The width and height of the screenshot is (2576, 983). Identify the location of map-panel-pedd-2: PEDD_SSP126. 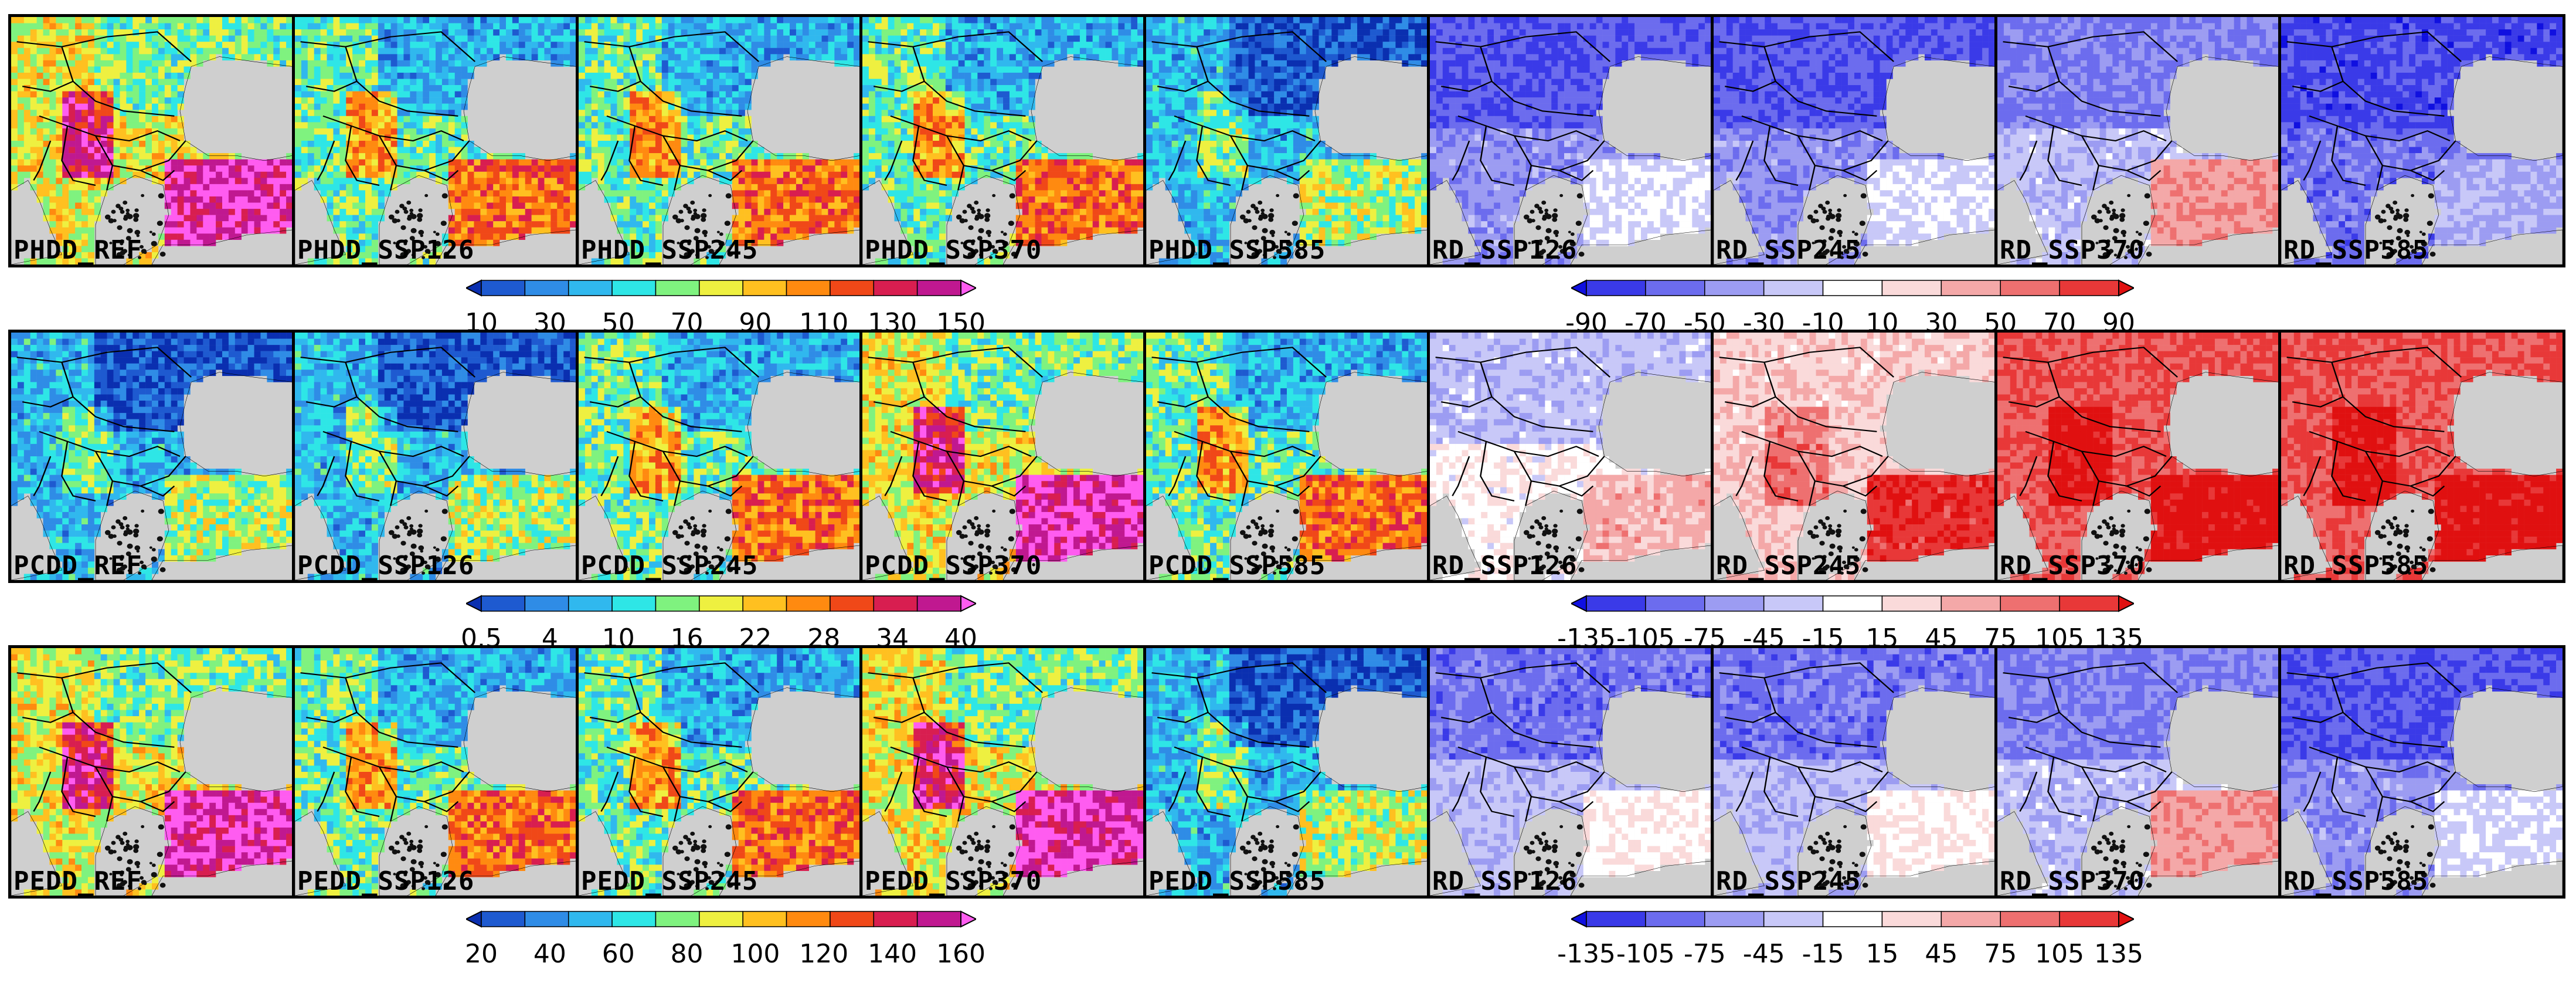
(436, 772).